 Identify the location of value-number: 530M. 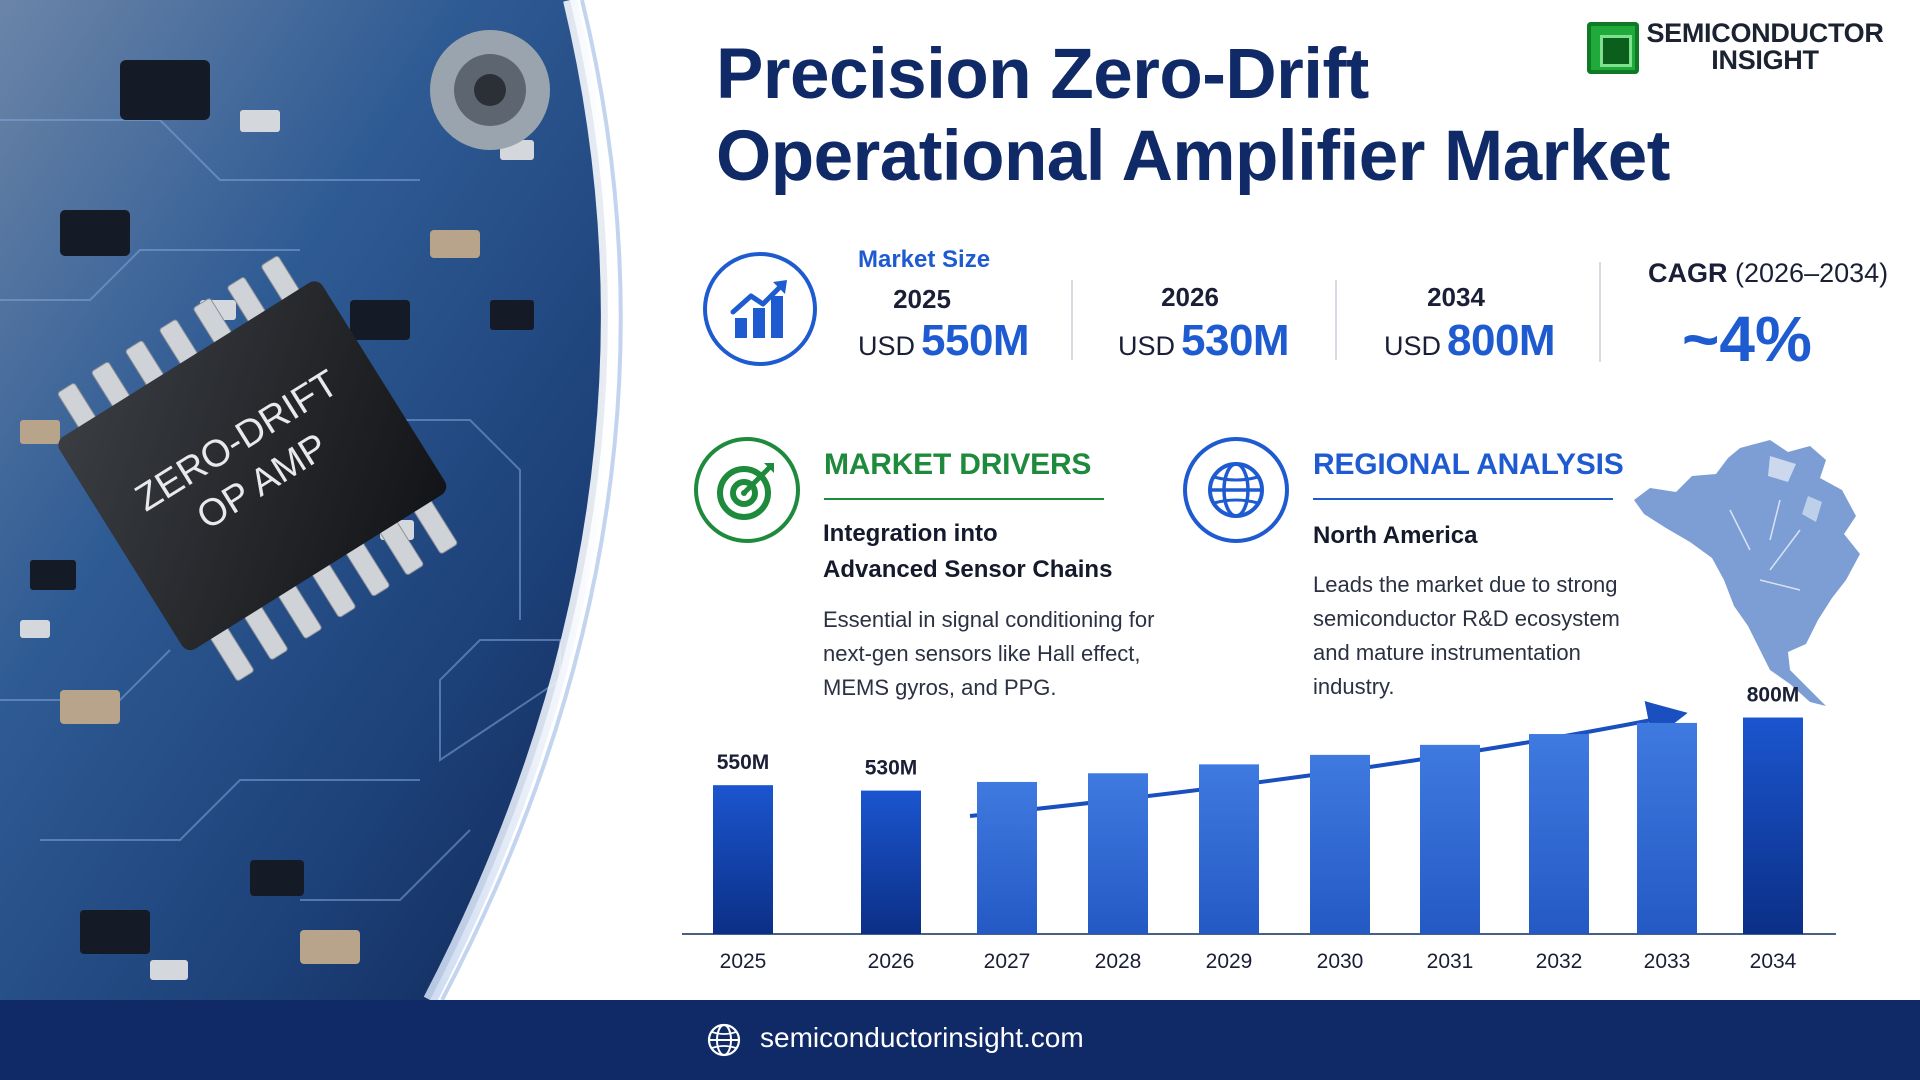
(1235, 340).